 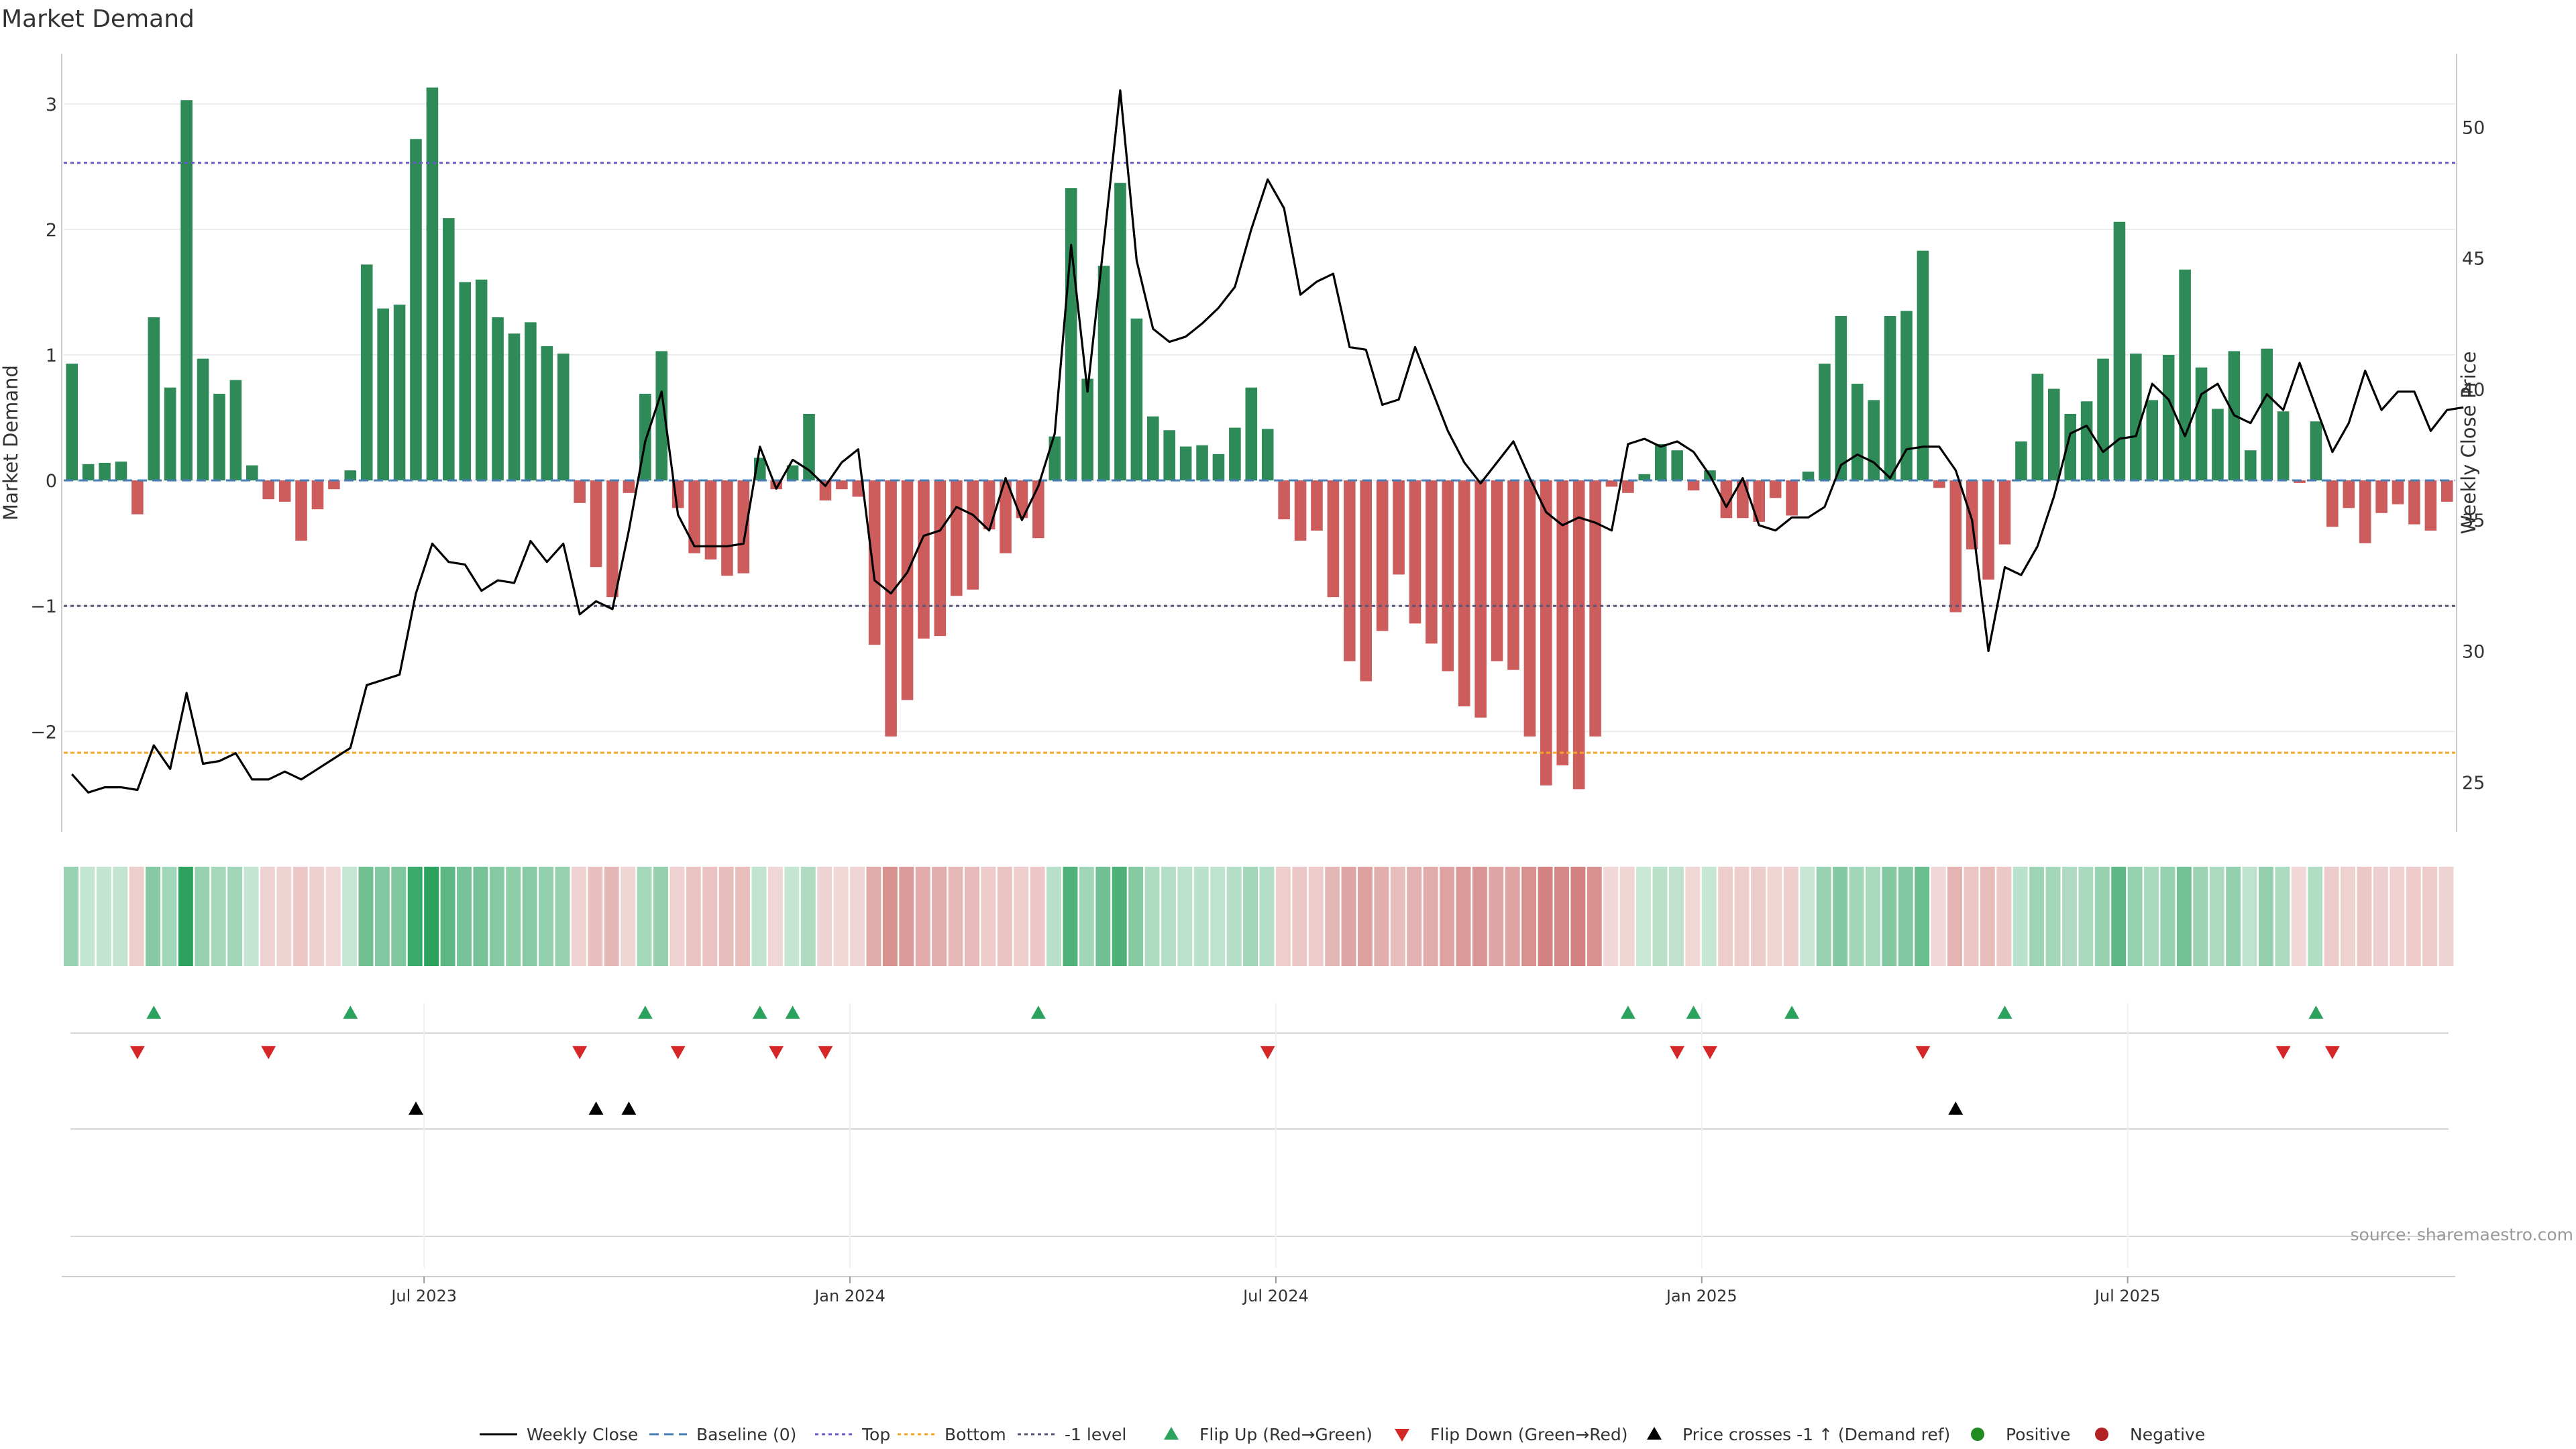 I want to click on legend-label: Flip Down (Green→Red), so click(x=1529, y=1434).